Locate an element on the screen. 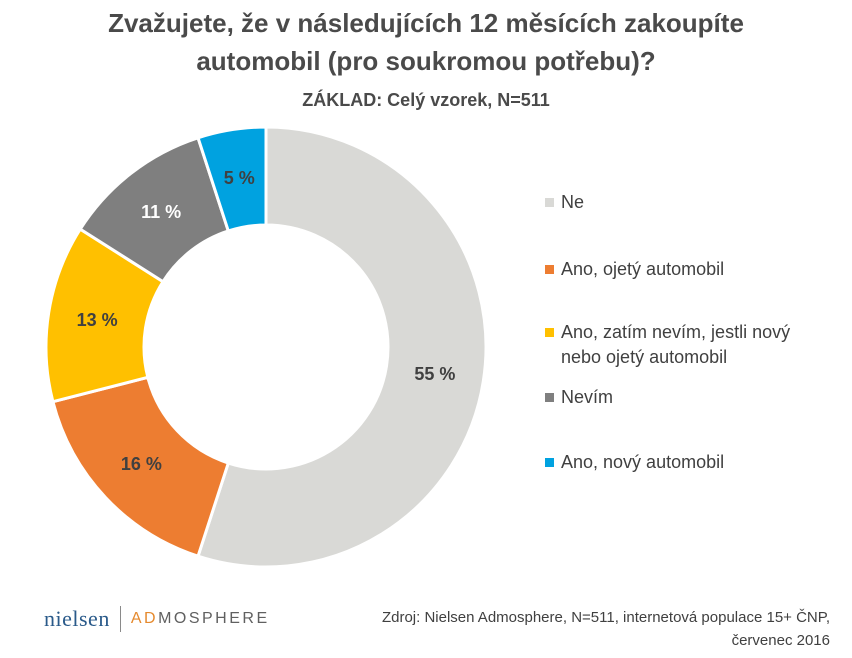  logo-divider is located at coordinates (120, 619).